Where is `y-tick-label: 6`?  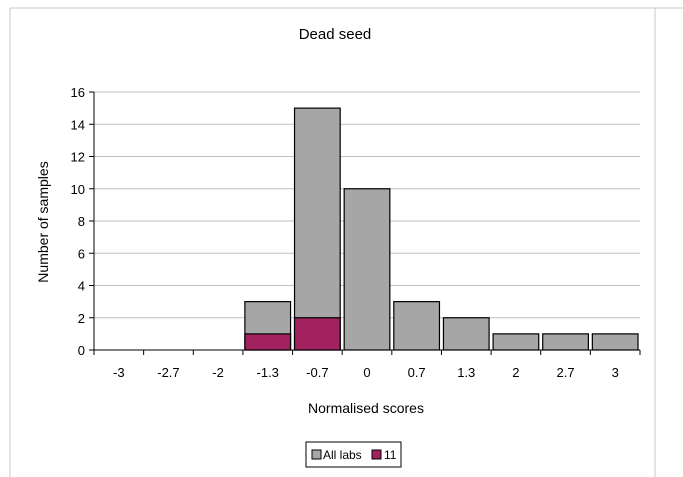
y-tick-label: 6 is located at coordinates (81, 253).